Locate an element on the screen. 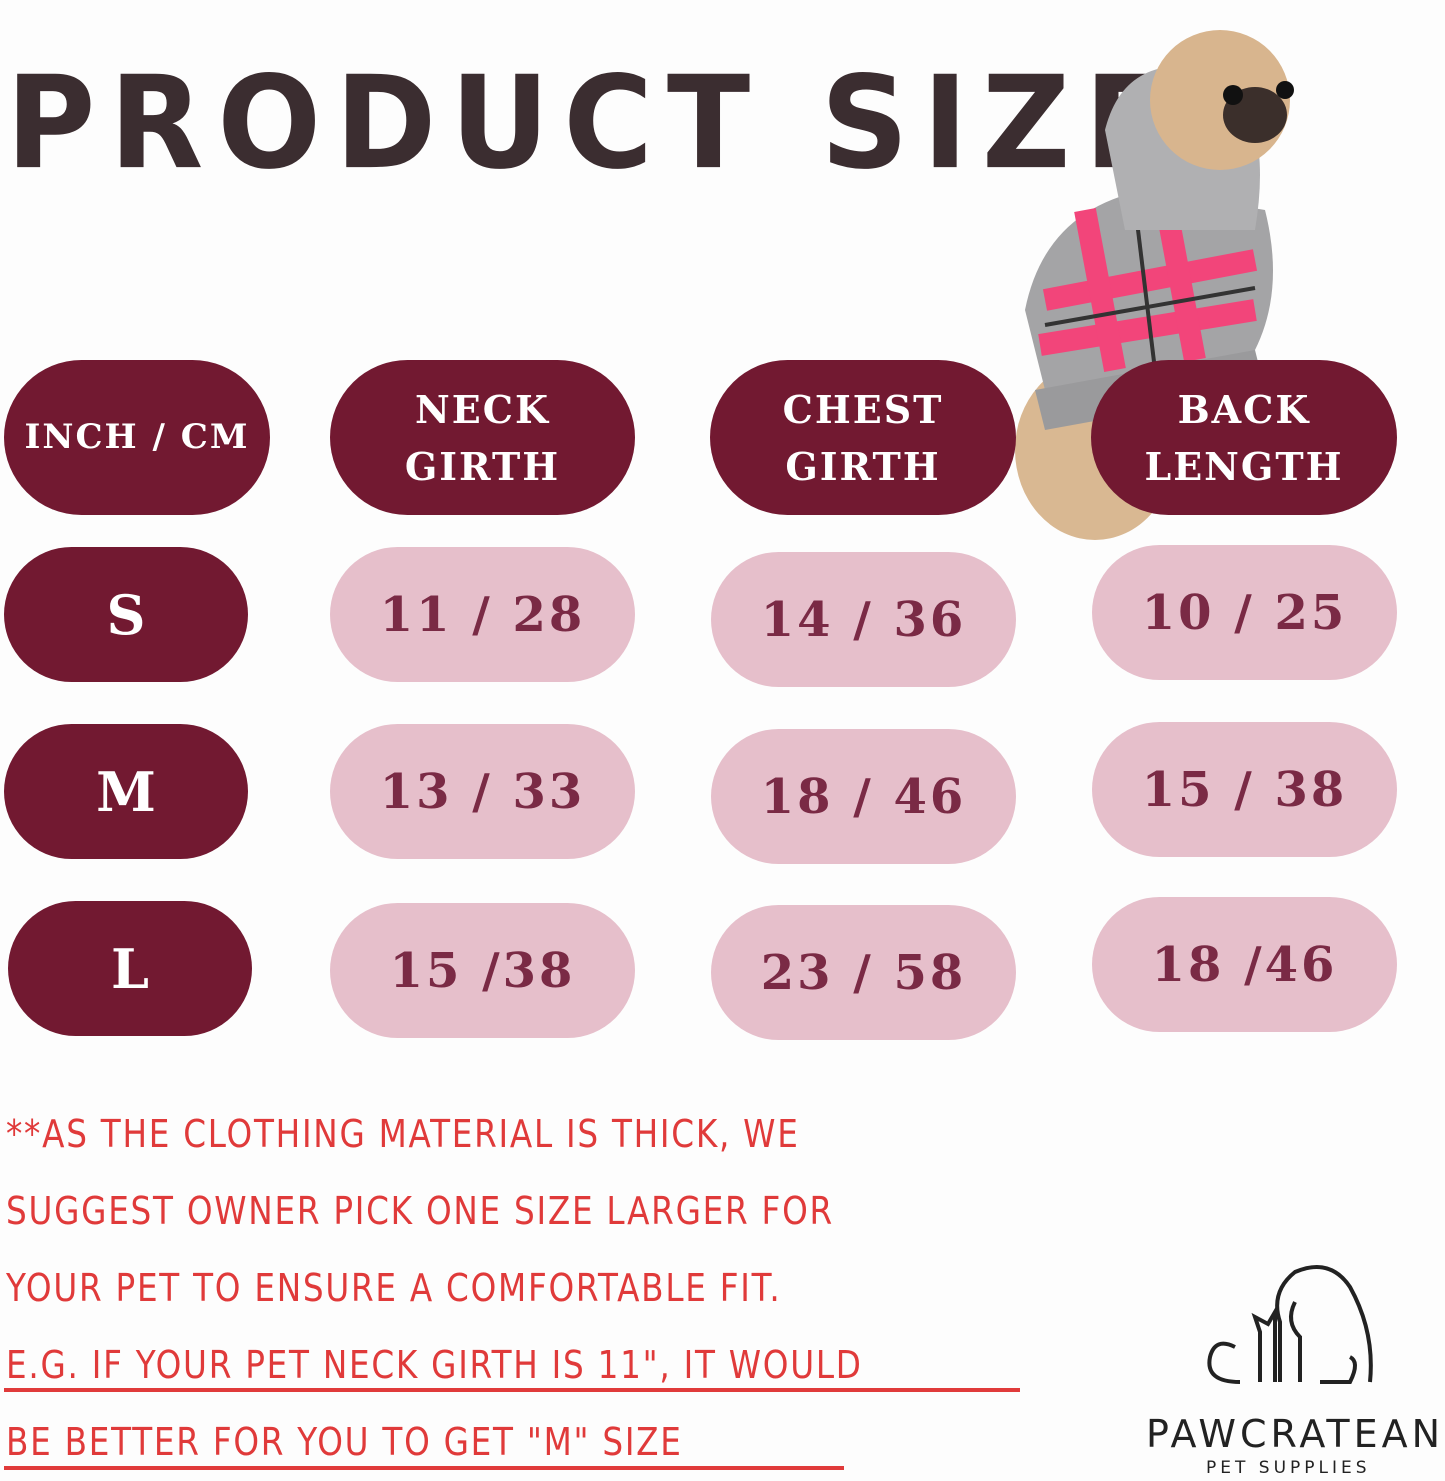 The width and height of the screenshot is (1445, 1481). cell-s-chest: 14 / 36 is located at coordinates (863, 619).